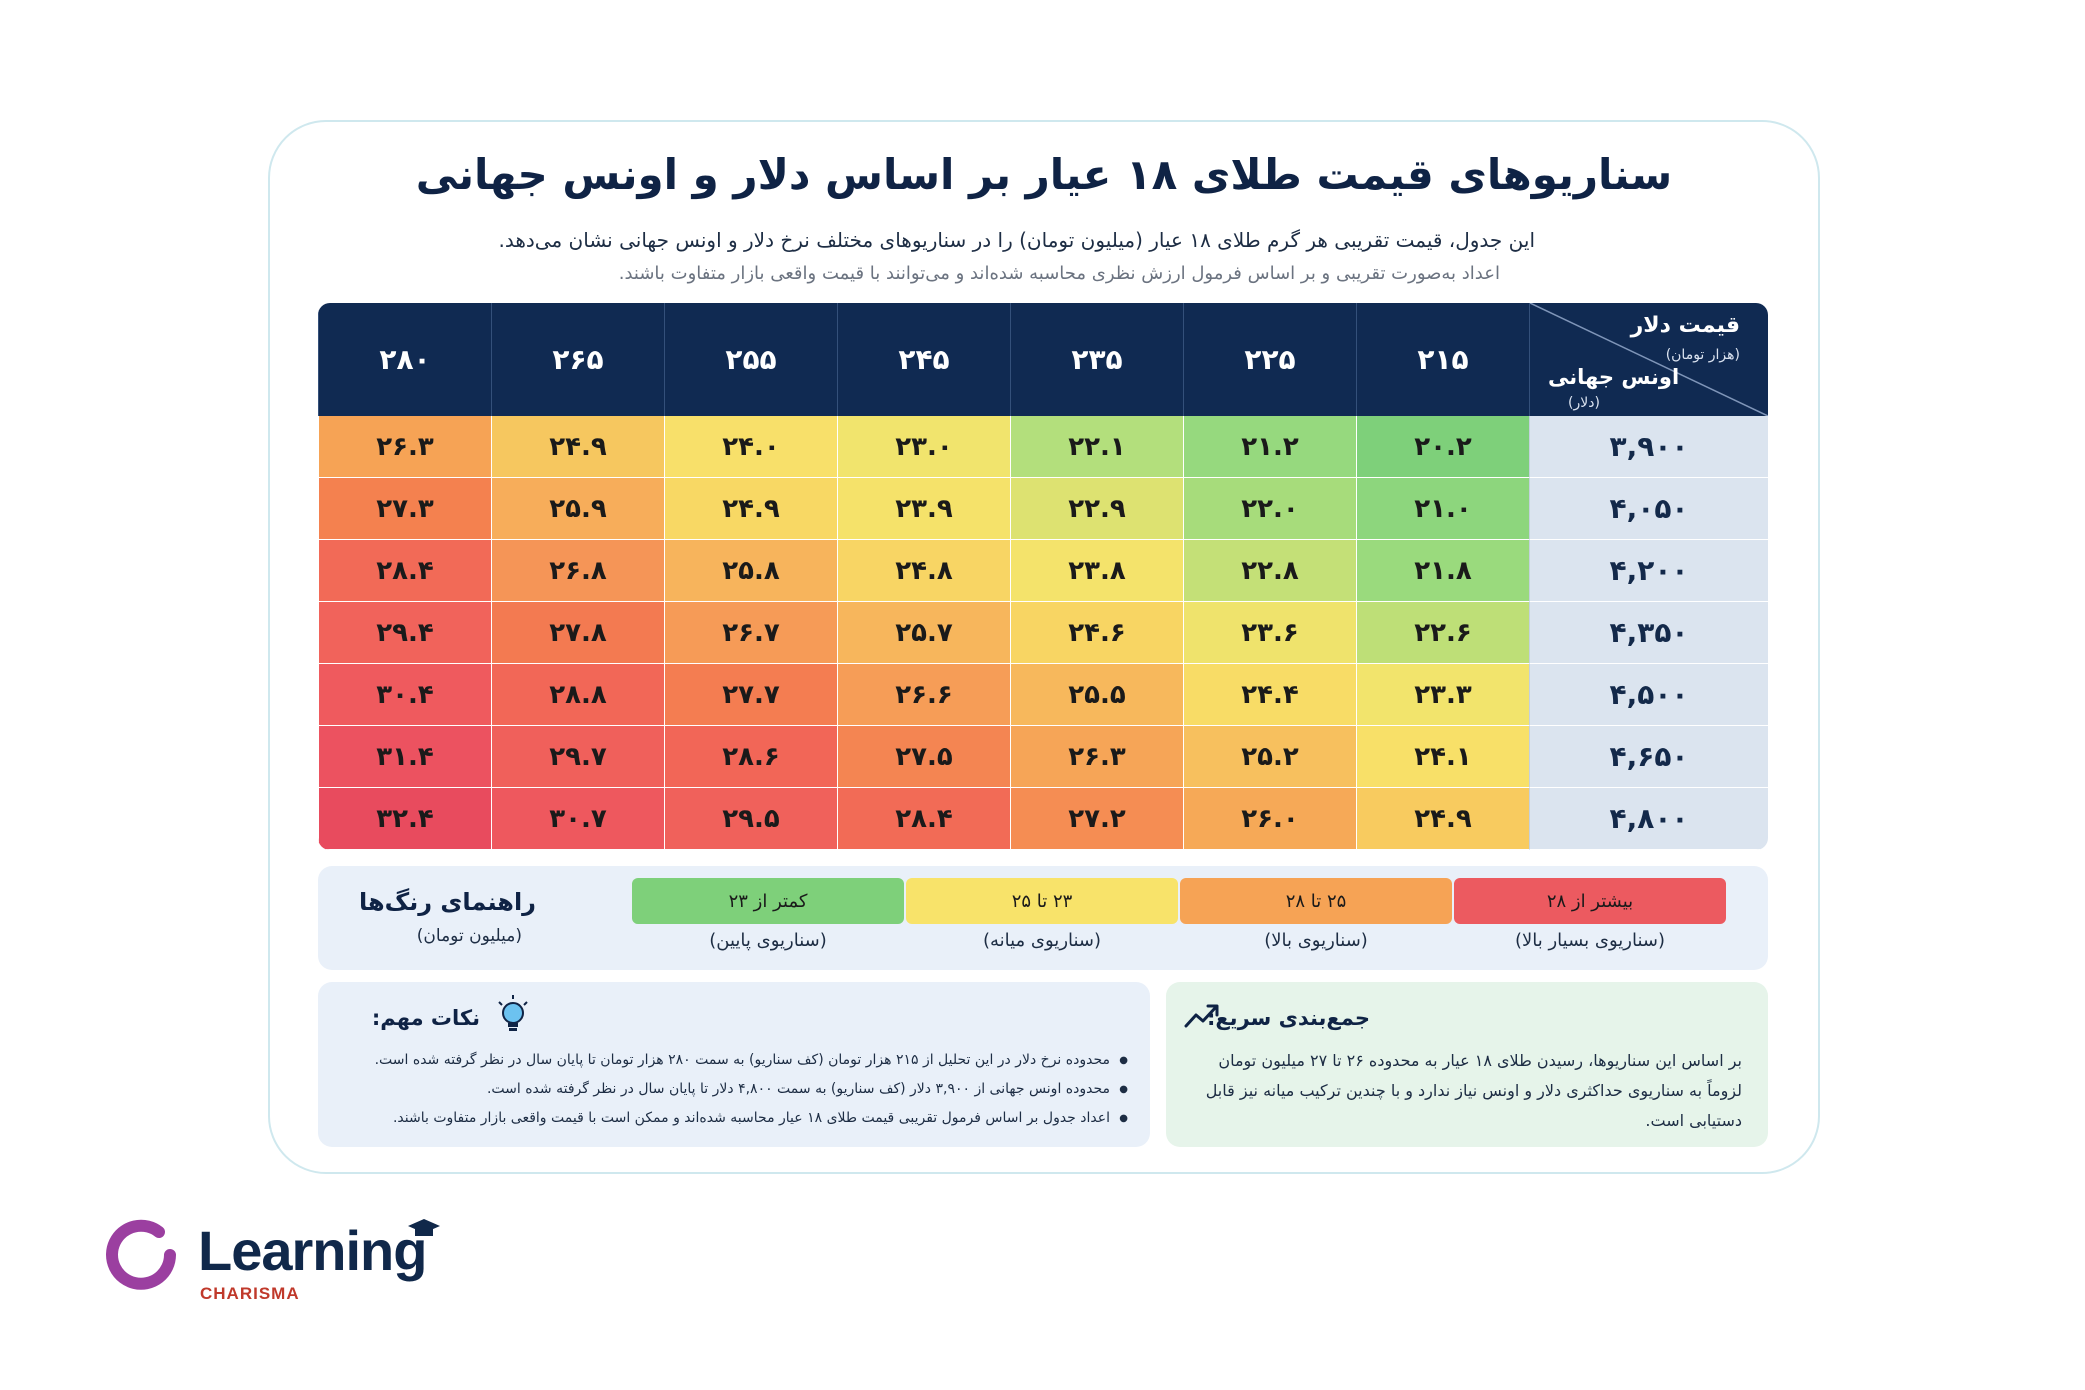 The image size is (2085, 1390). I want to click on price-cell: ۲۵.۸, so click(750, 571).